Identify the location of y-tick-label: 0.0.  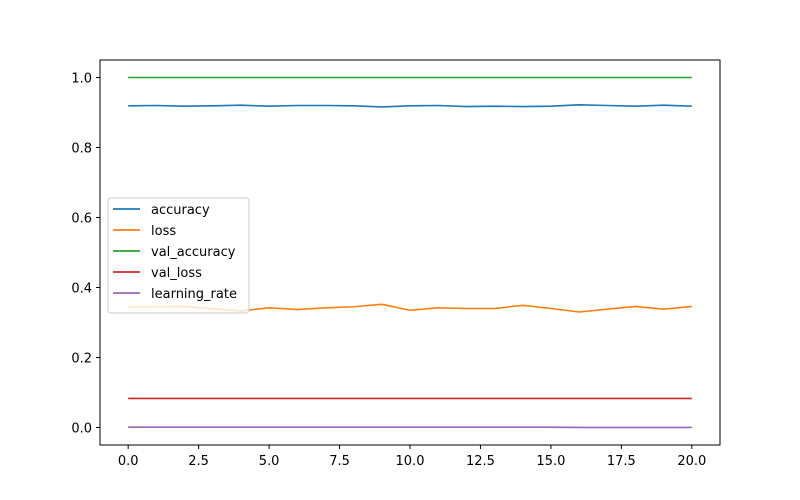
(81, 429).